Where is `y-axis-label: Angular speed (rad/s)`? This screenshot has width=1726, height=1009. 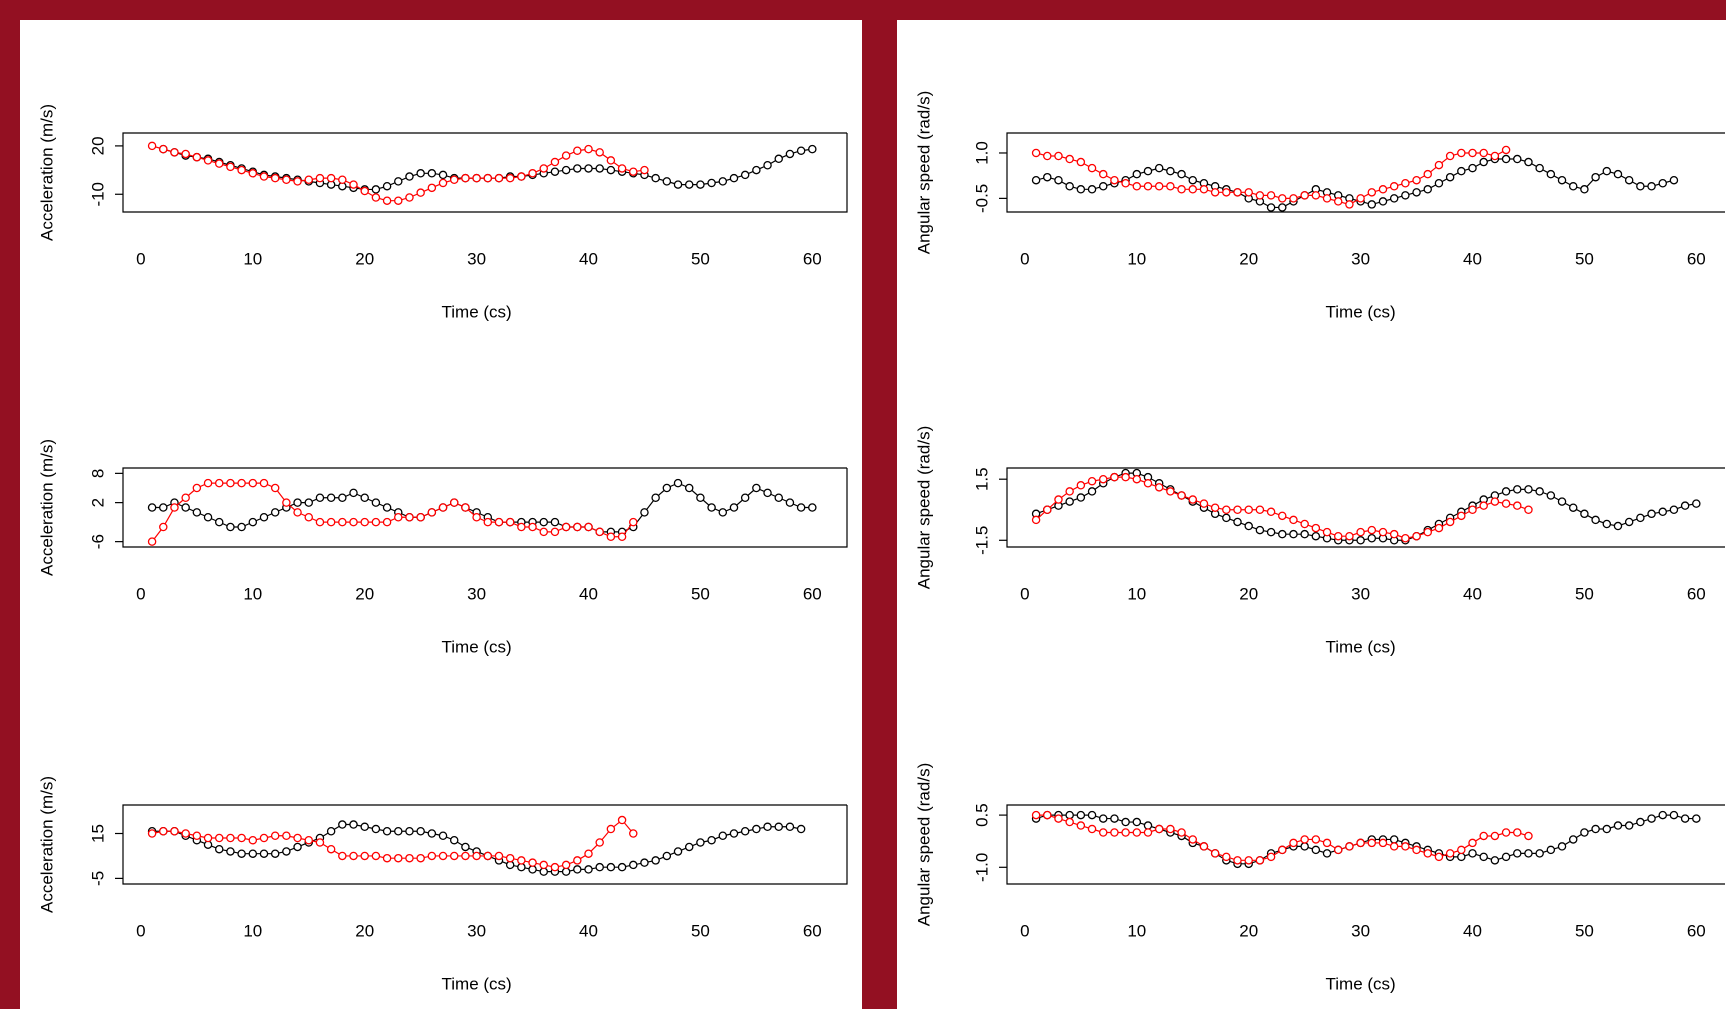
y-axis-label: Angular speed (rad/s) is located at coordinates (923, 844).